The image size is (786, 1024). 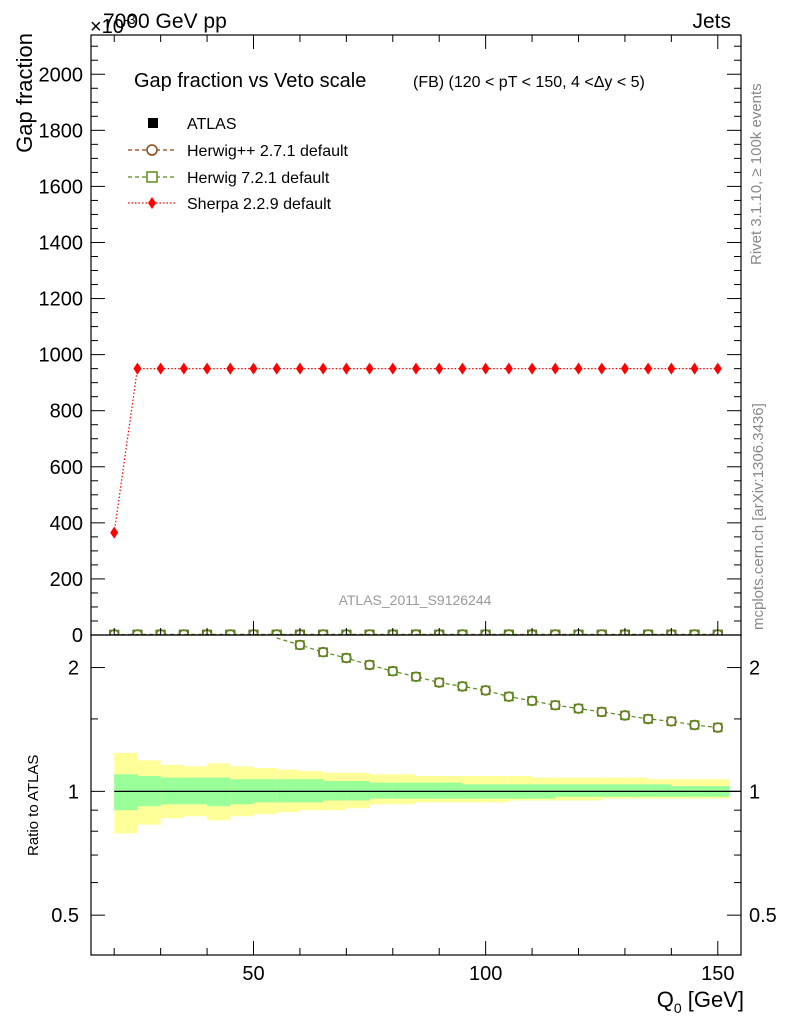 I want to click on legend-item-herwig7: Herwig 7.2.1 default, so click(x=229, y=178).